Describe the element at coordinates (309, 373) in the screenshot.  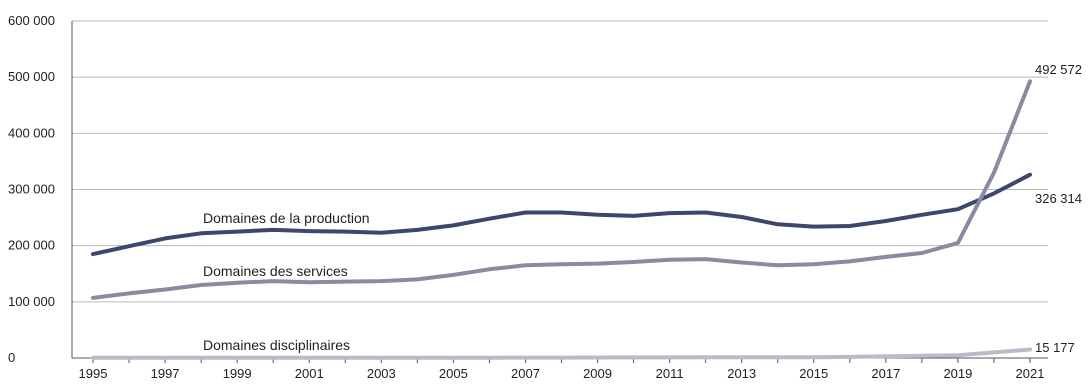
I see `x-tick-label: 2001` at that location.